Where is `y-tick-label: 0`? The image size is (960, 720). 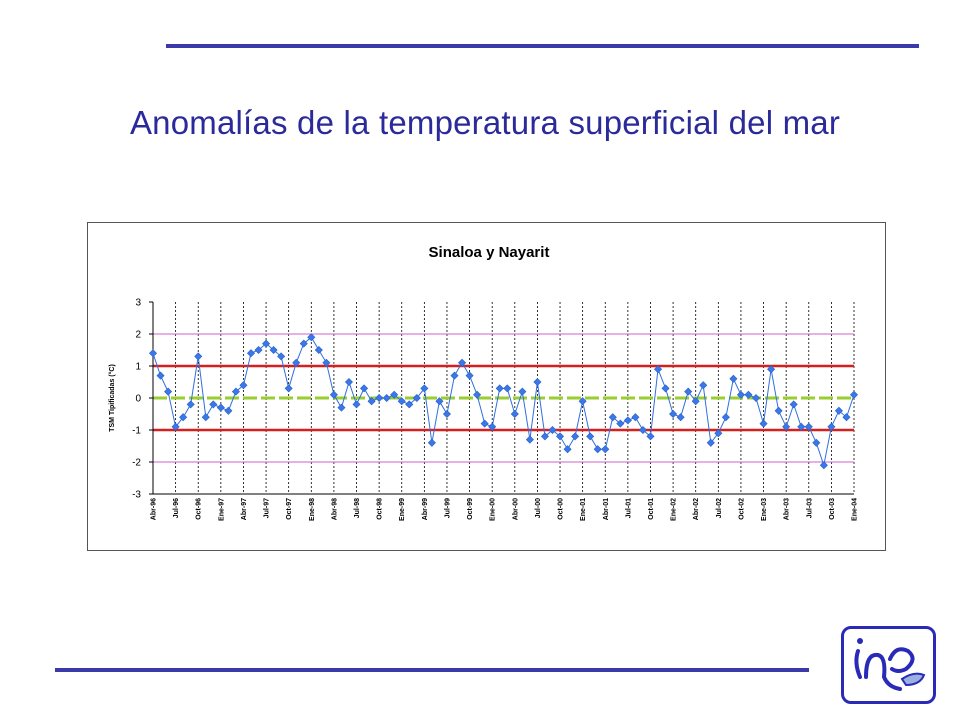
y-tick-label: 0 is located at coordinates (138, 399).